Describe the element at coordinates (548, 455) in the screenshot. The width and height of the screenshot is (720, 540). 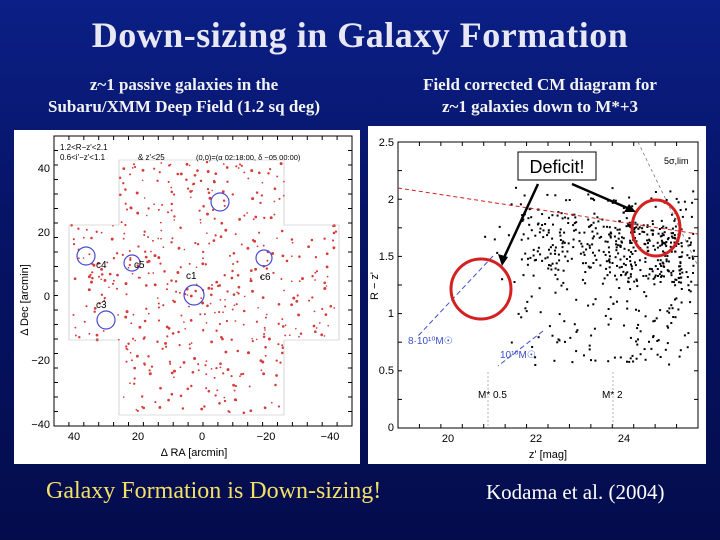
I see `cm-xlabel: z' [mag]` at that location.